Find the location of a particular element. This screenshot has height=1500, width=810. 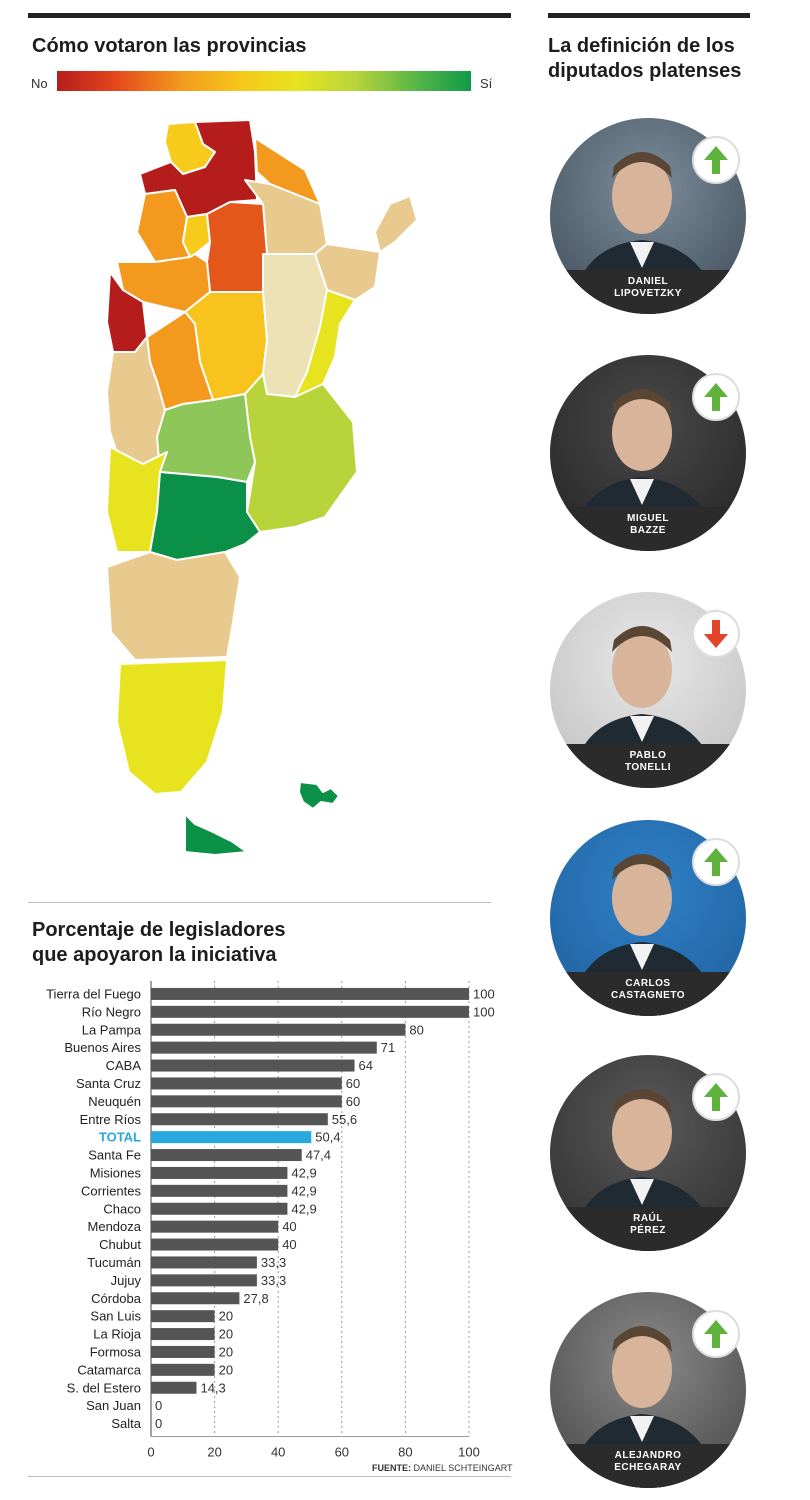

province-buenos-aires is located at coordinates (301, 453).